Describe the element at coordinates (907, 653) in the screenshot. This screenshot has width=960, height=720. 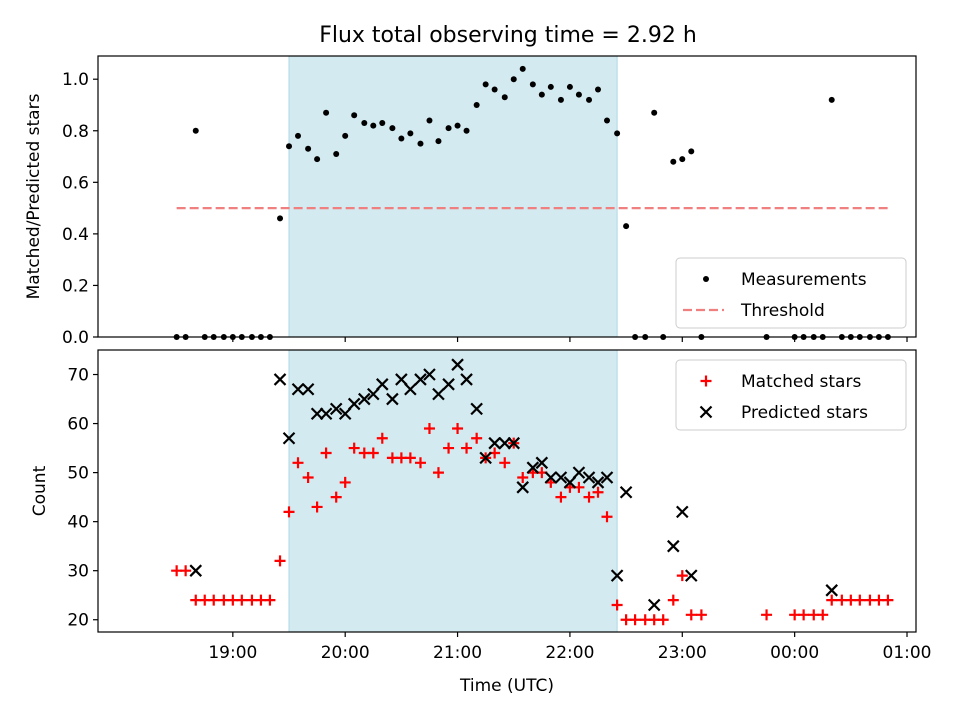
I see `x-tick-label: 01:00` at that location.